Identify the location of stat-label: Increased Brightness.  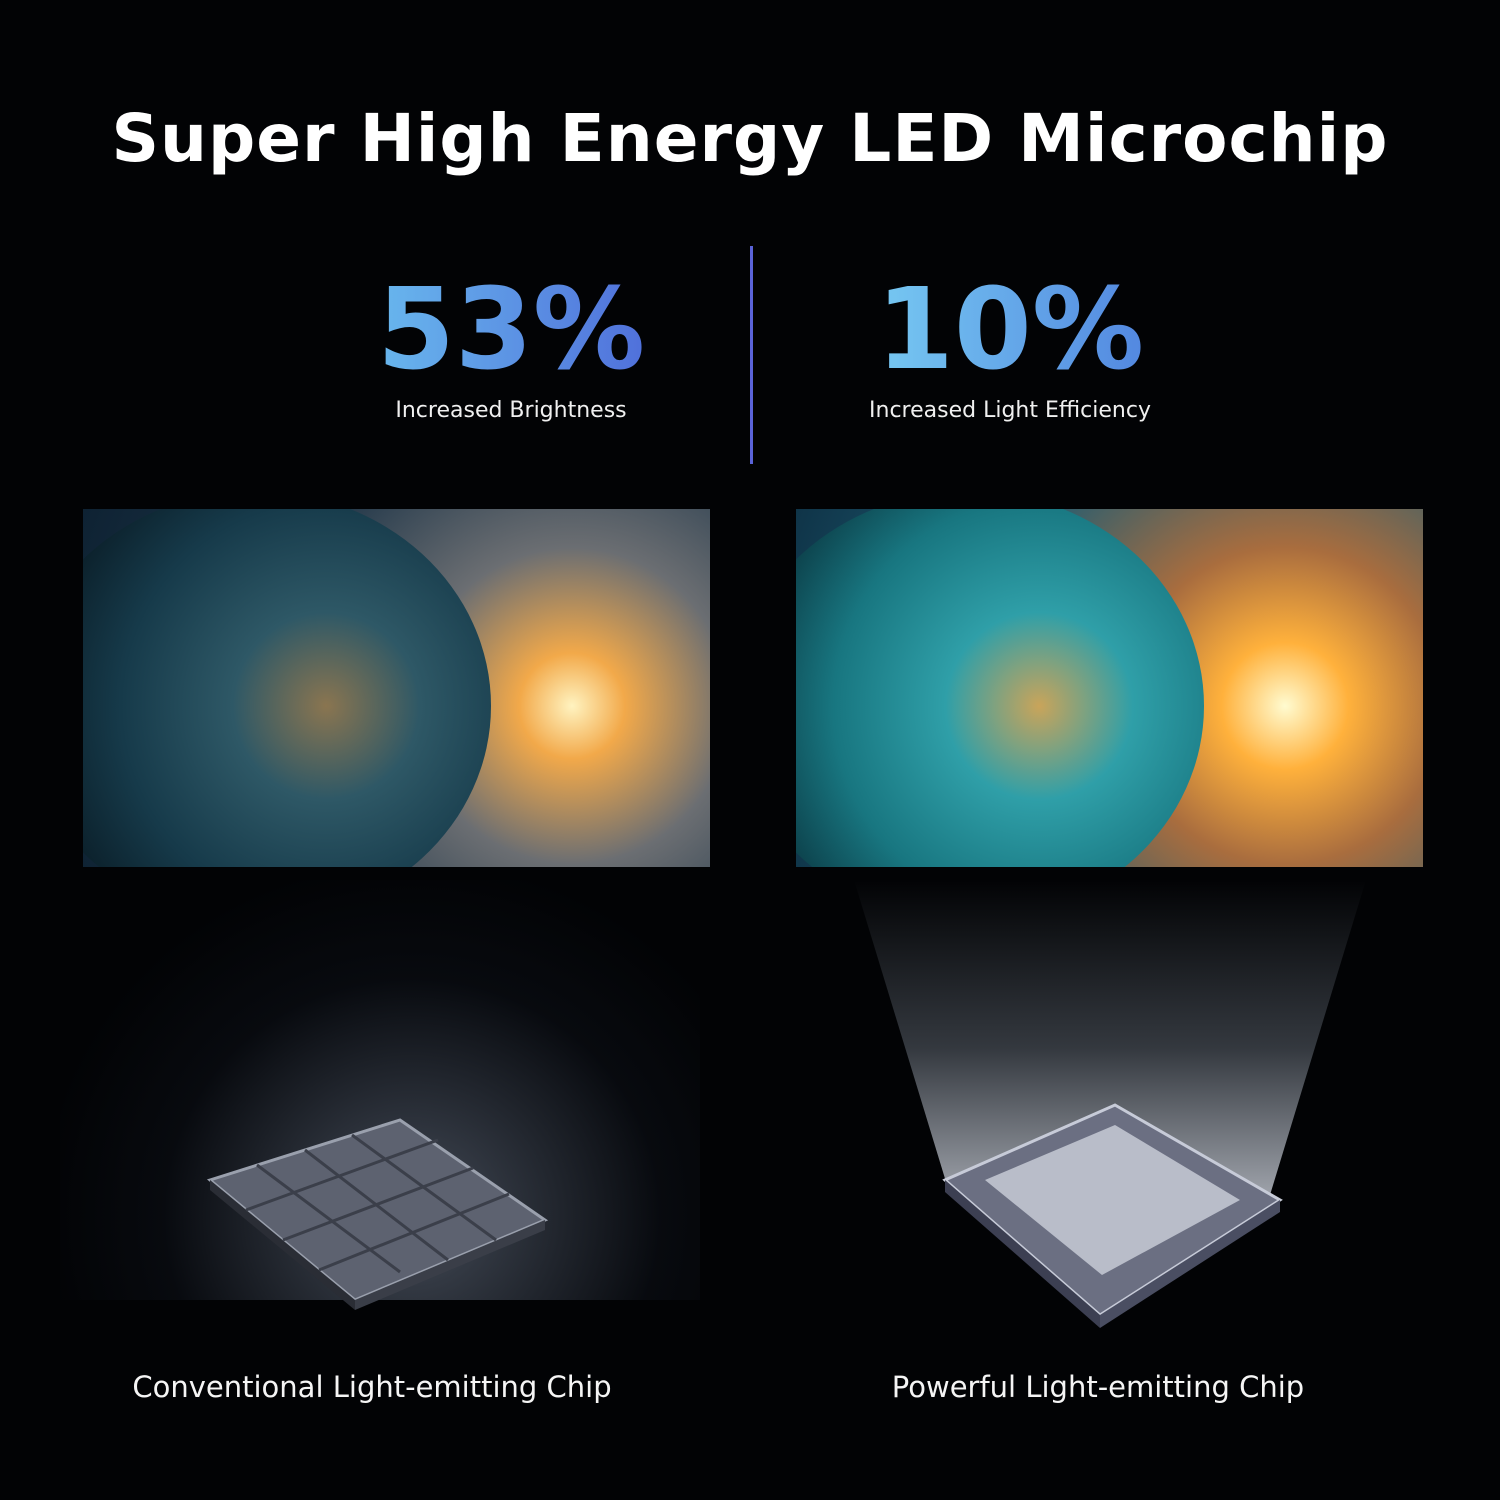
(511, 410).